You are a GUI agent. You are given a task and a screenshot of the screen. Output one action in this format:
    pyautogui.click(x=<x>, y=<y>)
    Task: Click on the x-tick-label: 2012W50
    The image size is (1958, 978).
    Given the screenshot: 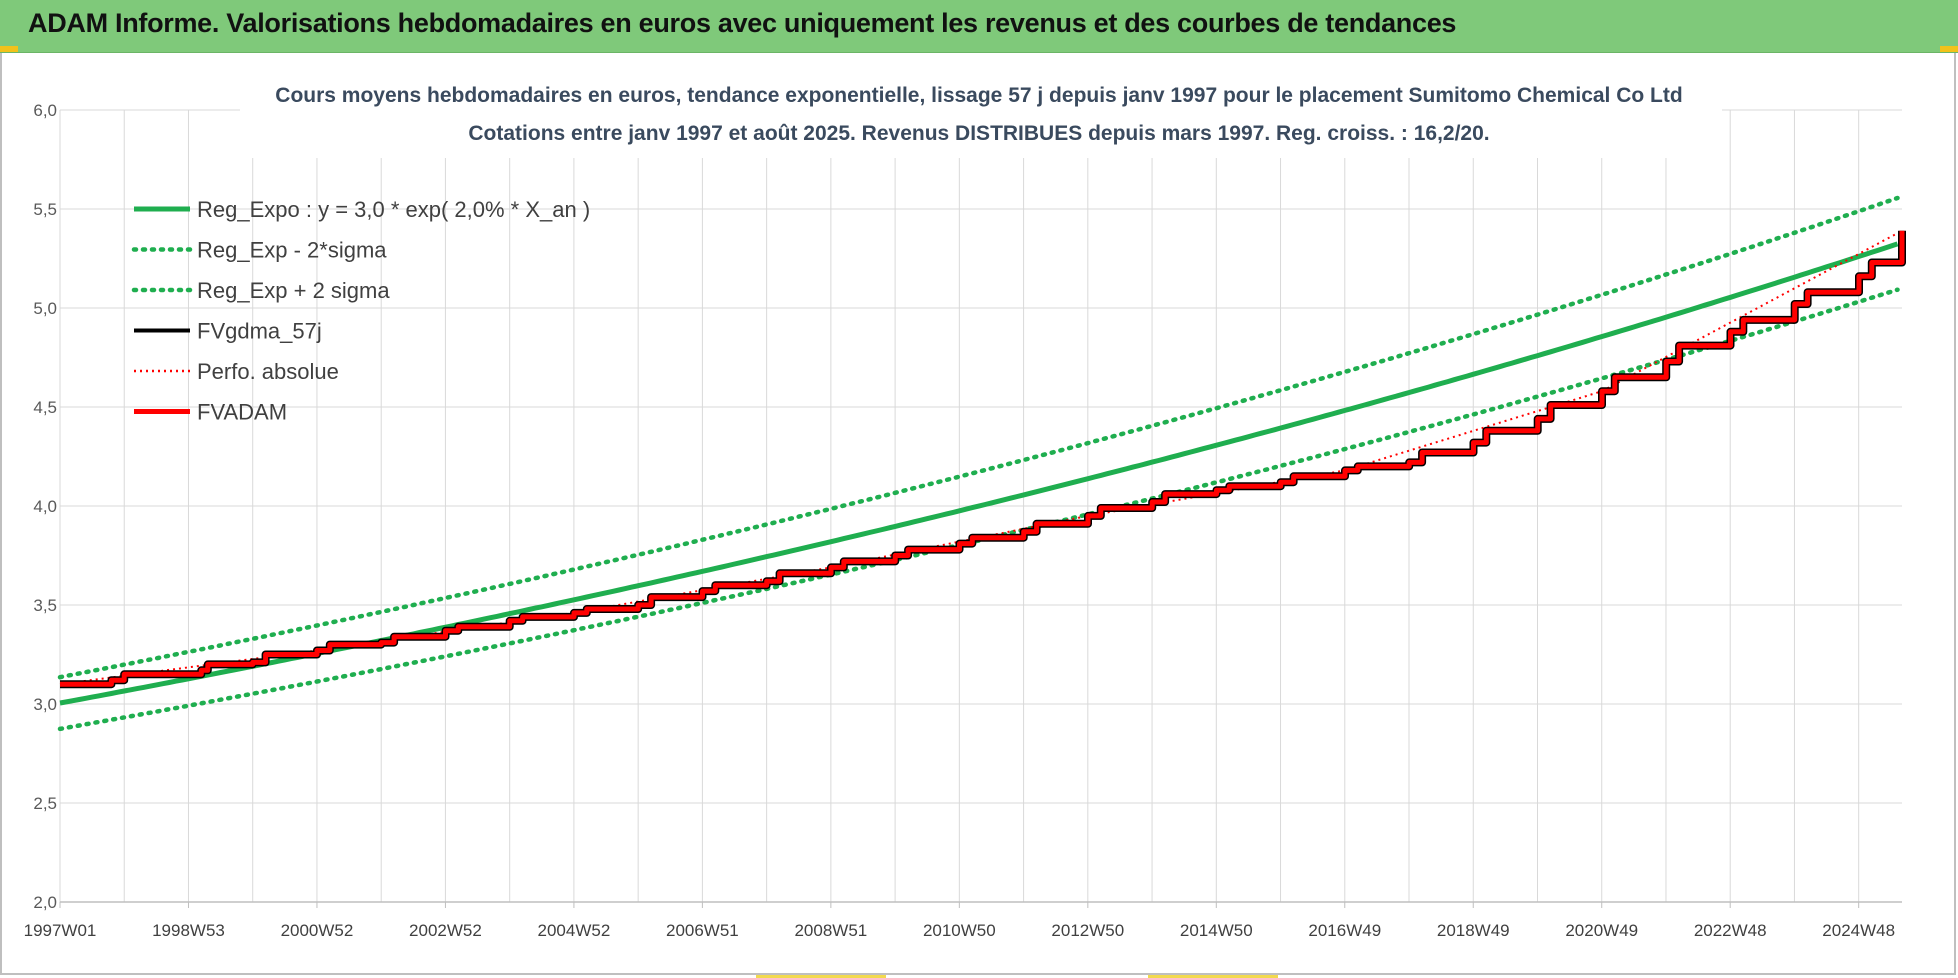 What is the action you would take?
    pyautogui.click(x=1087, y=930)
    